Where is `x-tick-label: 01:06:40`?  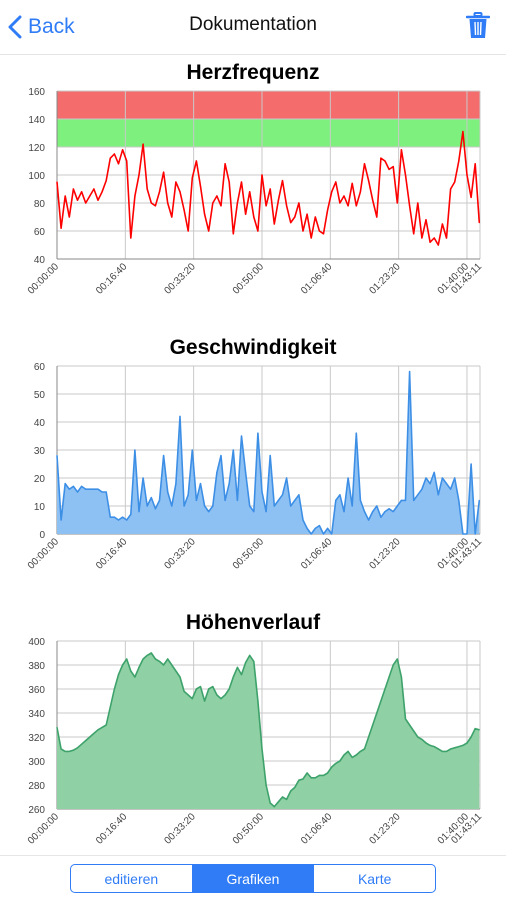 x-tick-label: 01:06:40 is located at coordinates (317, 554).